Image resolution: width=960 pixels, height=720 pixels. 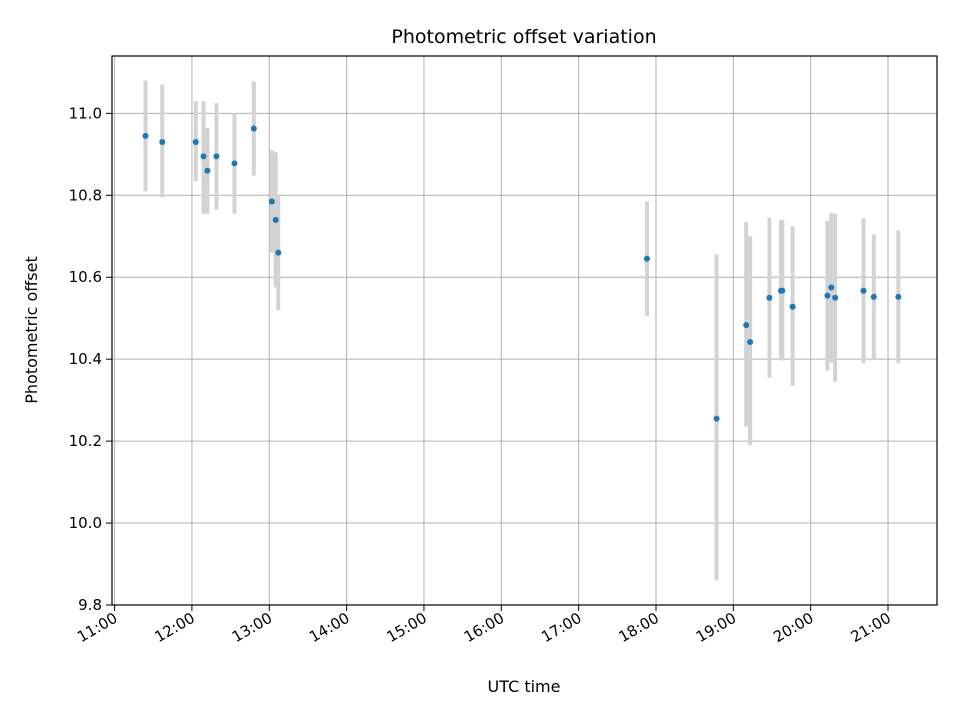 I want to click on y-tick-label: 10.8, so click(x=85, y=195).